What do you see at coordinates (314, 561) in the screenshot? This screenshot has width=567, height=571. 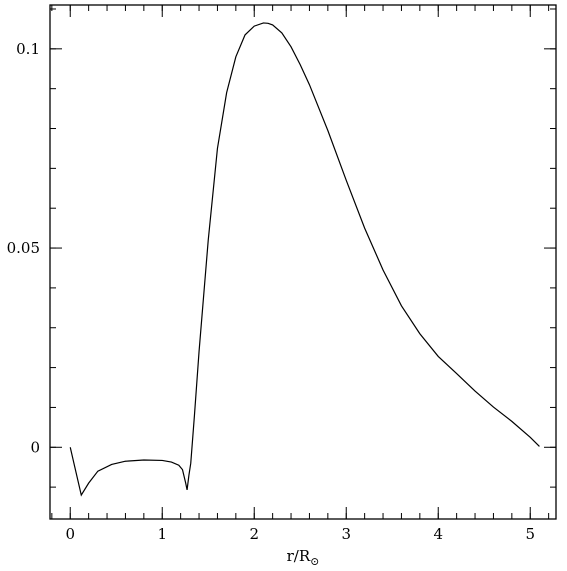 I see `x-axis-label-subscript: ⊙` at bounding box center [314, 561].